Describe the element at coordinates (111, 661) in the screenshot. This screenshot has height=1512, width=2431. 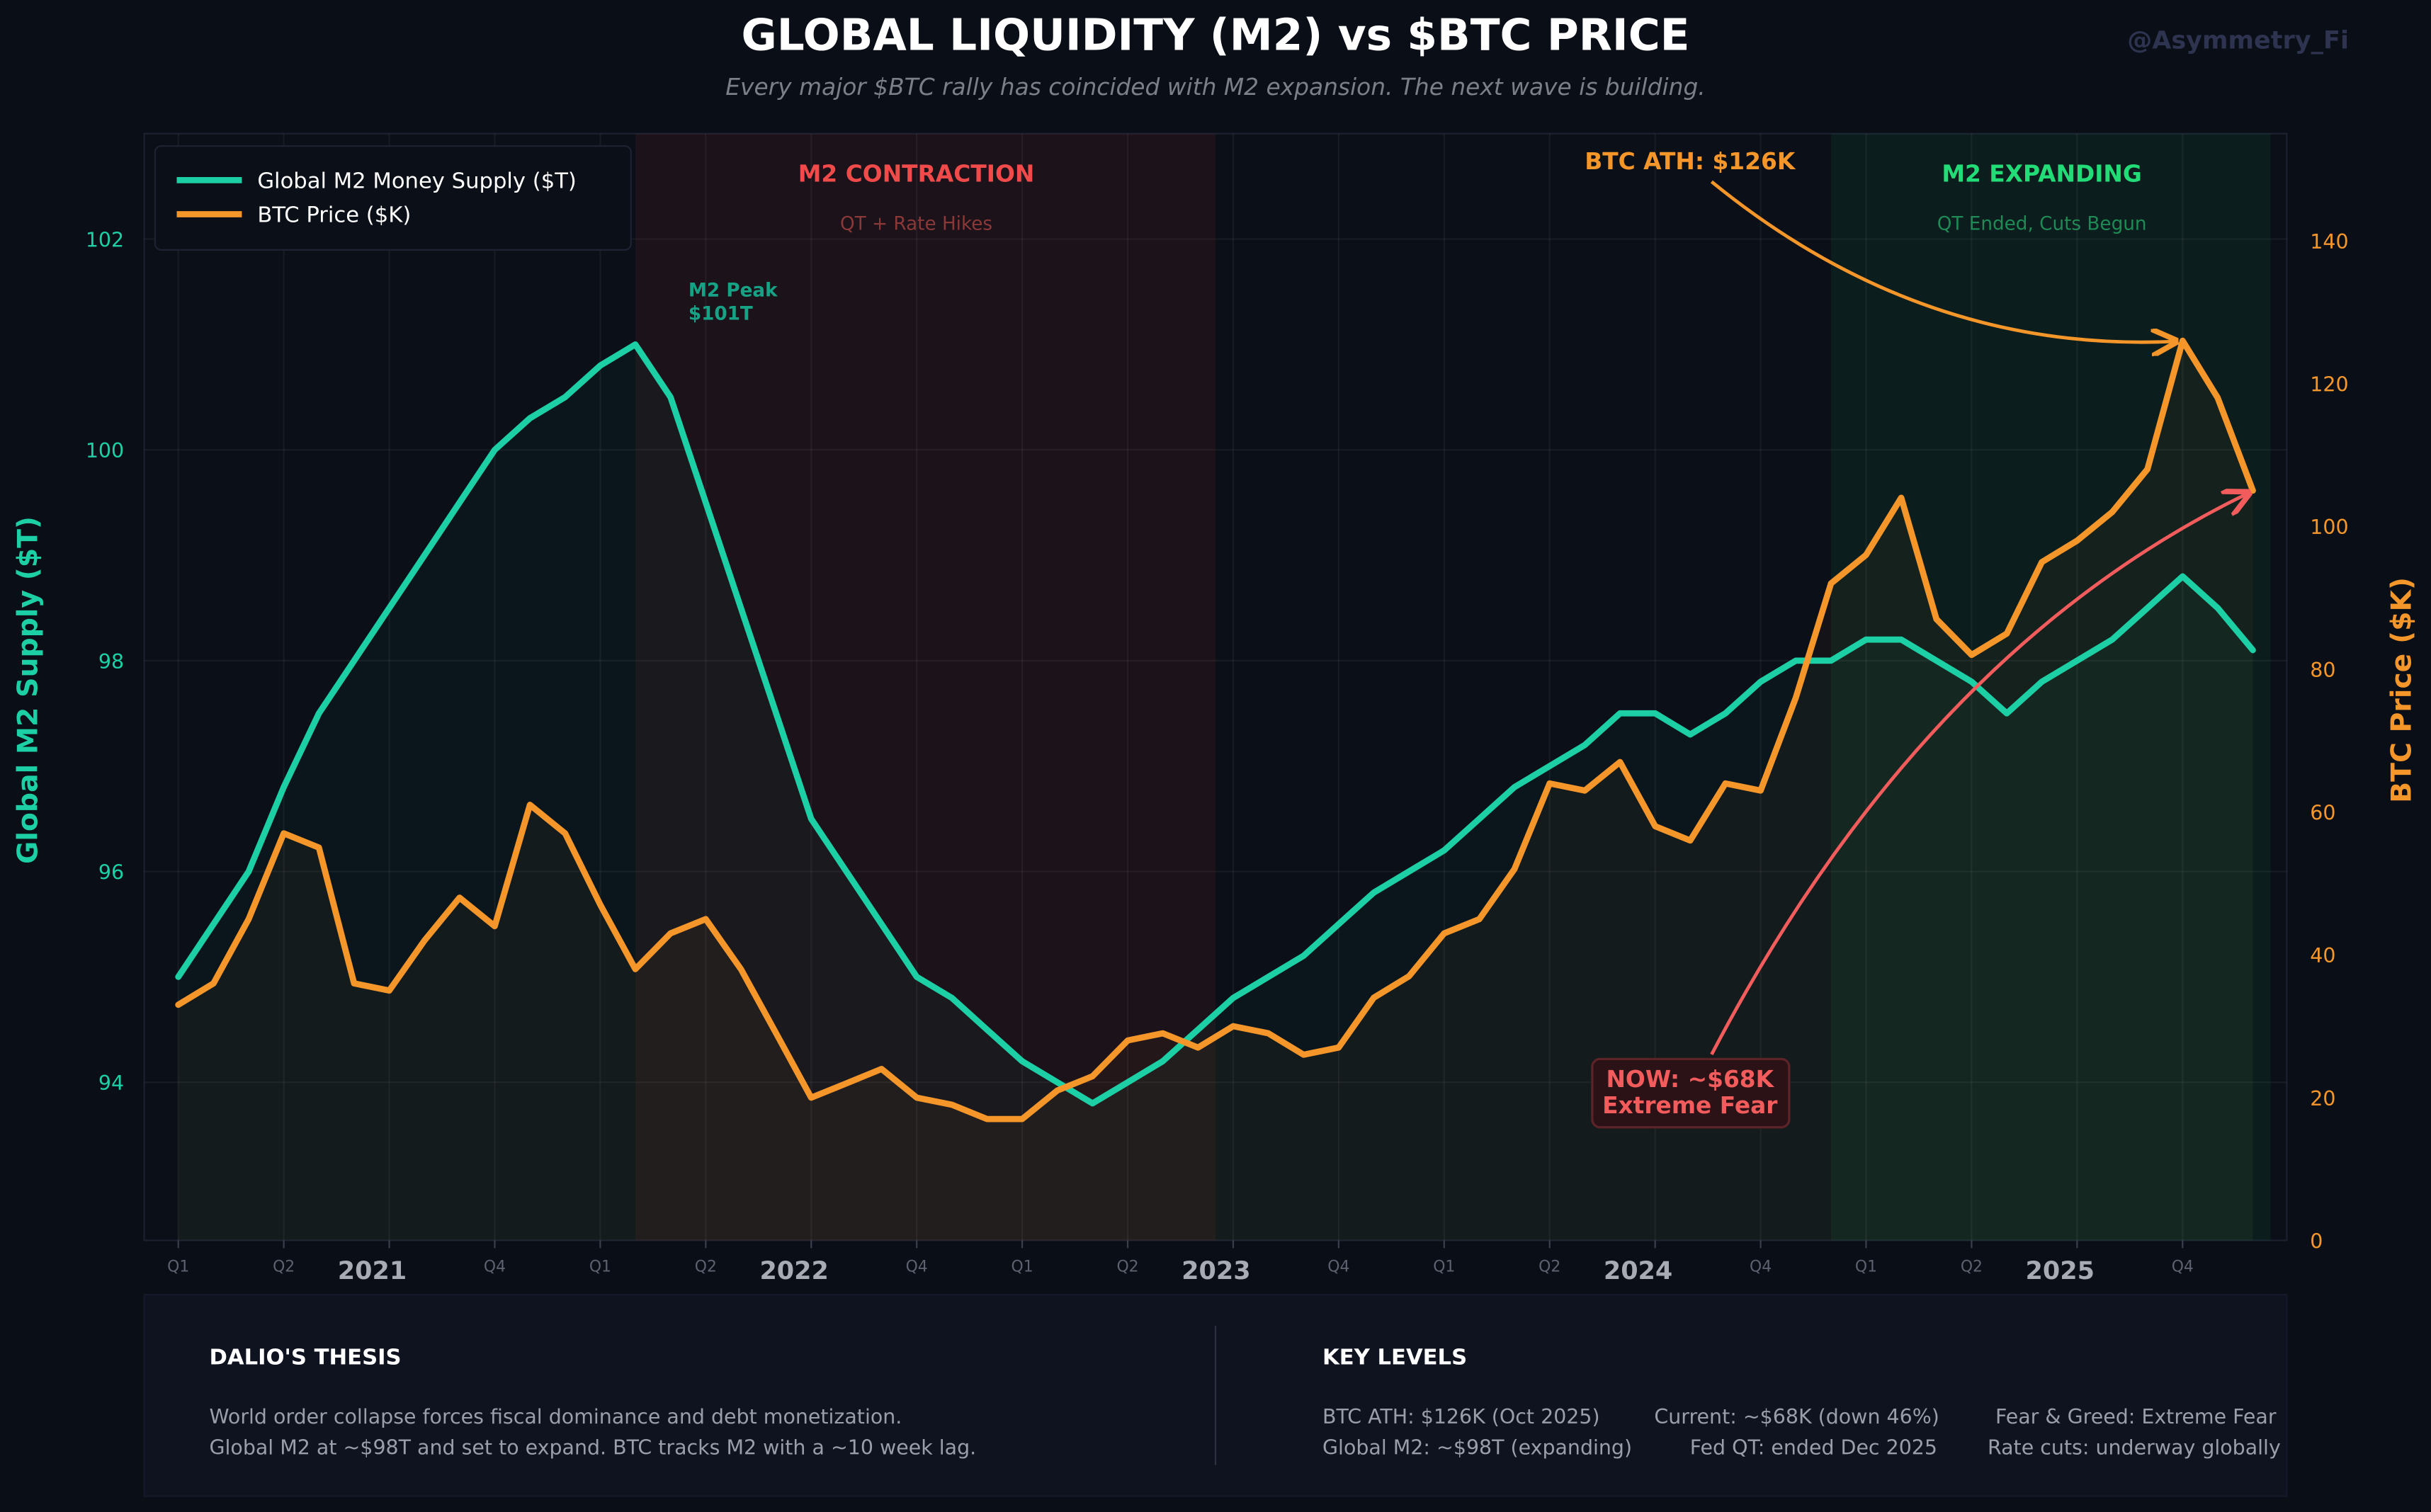
I see `y-left-tick-label: 98` at that location.